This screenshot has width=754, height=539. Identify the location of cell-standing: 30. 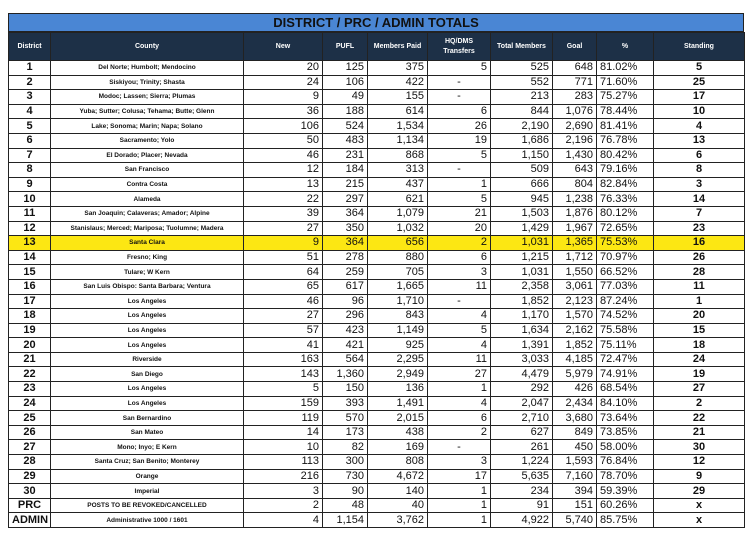
(699, 447).